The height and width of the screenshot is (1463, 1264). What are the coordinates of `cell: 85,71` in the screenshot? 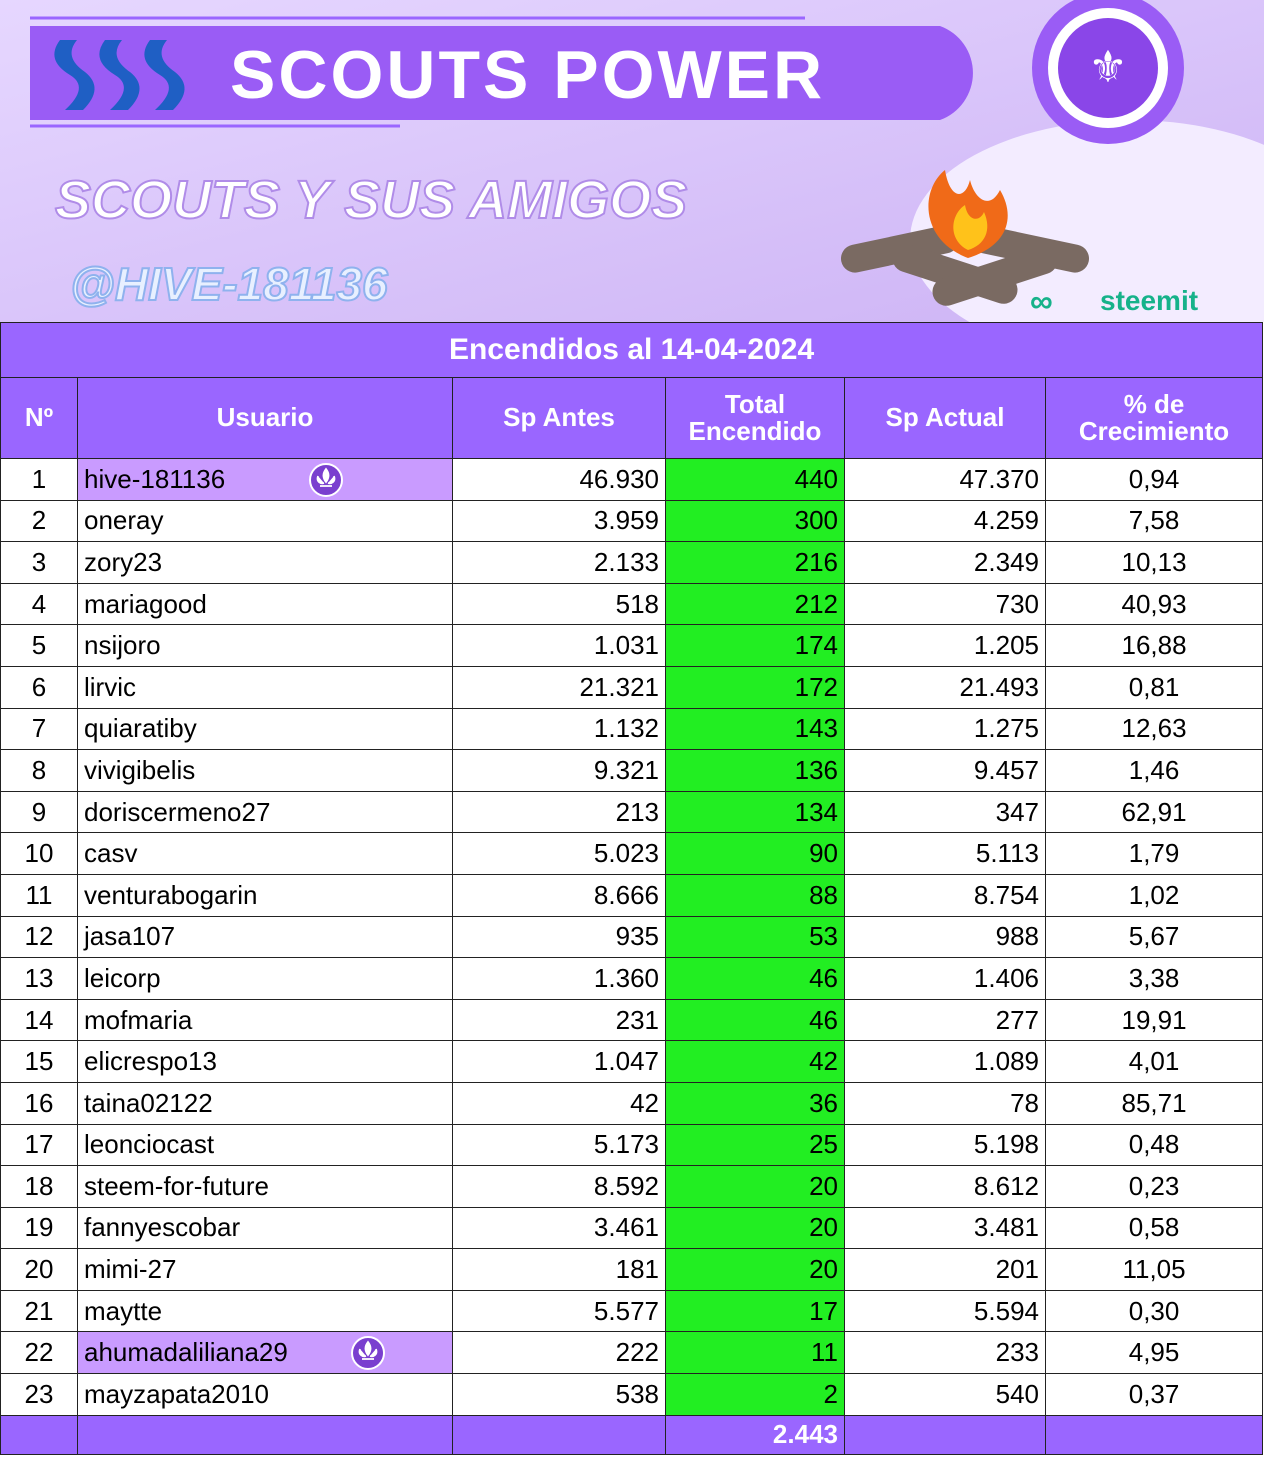 It's located at (1154, 1103).